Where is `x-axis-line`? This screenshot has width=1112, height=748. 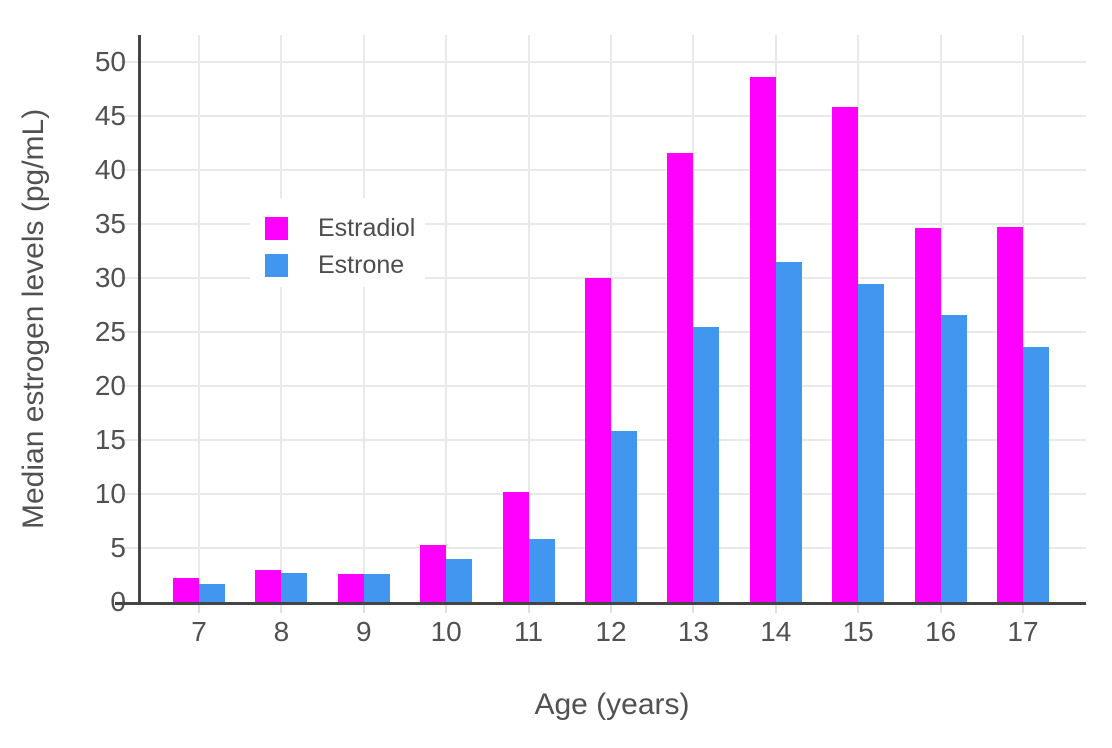 x-axis-line is located at coordinates (600, 603).